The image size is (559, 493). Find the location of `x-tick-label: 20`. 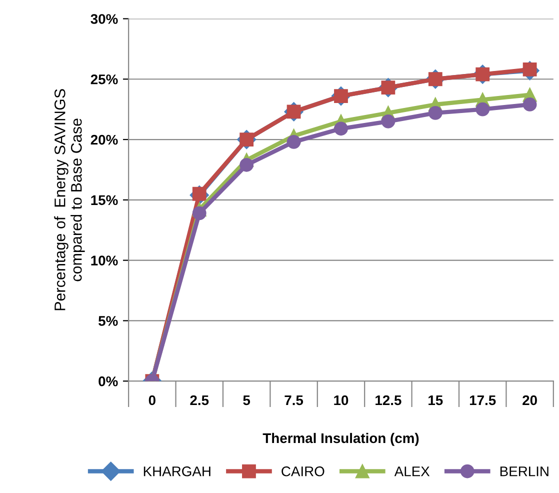

x-tick-label: 20 is located at coordinates (529, 400).